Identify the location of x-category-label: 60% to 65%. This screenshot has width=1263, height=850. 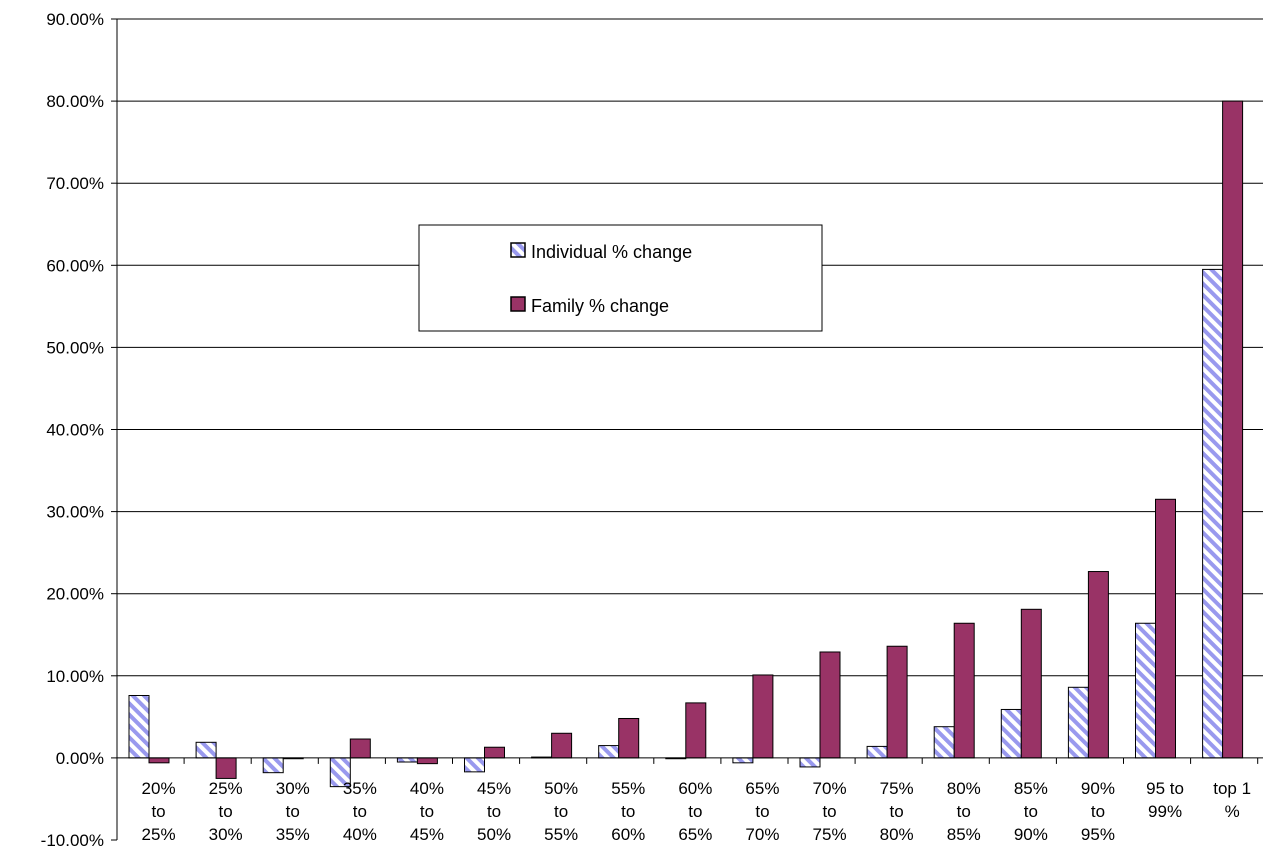
(695, 811).